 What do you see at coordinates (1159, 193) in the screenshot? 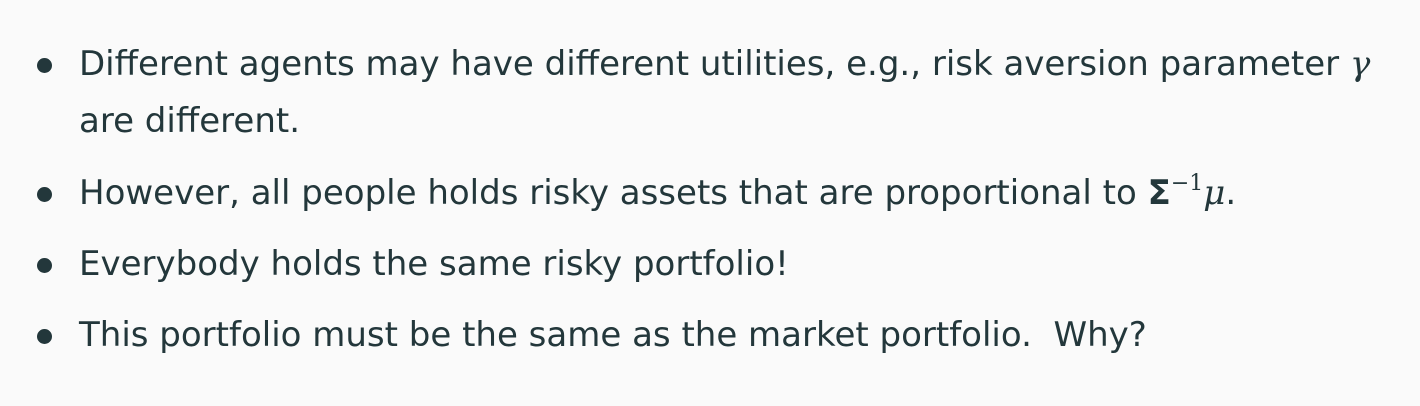
I see `sigma-symbol: Σ` at bounding box center [1159, 193].